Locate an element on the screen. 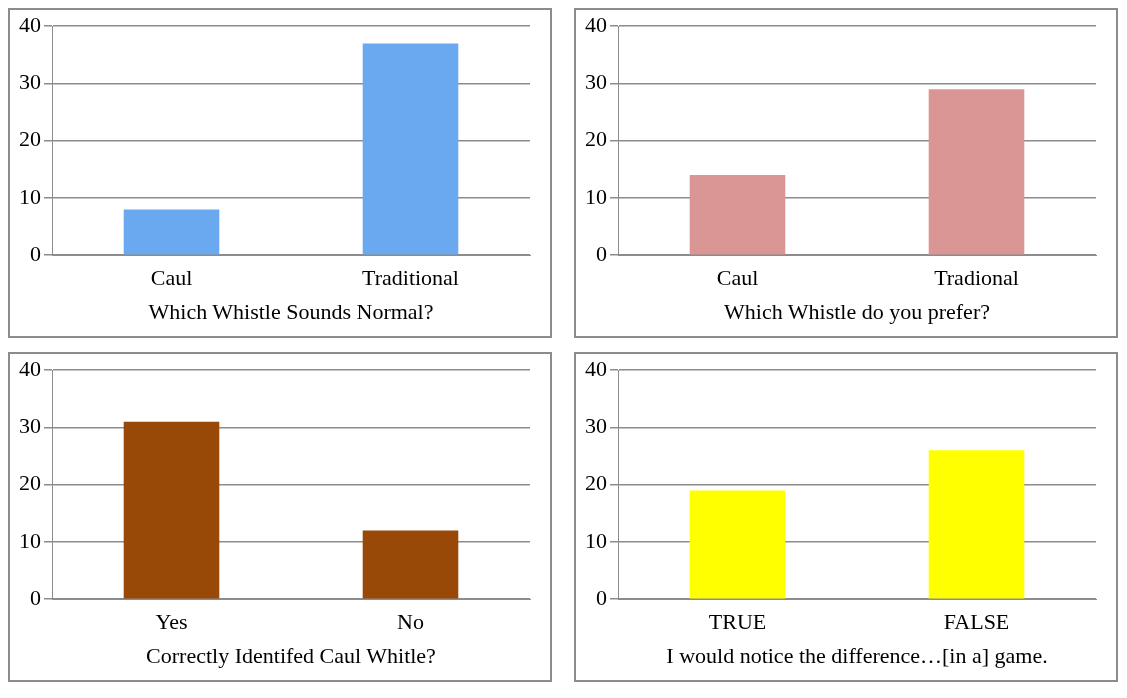  x-tick-label: Yes is located at coordinates (171, 622).